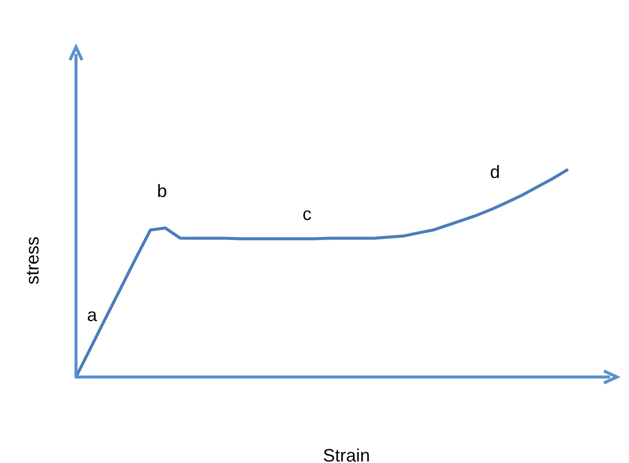 The image size is (629, 463). Describe the element at coordinates (32, 260) in the screenshot. I see `y-axis-title: stress` at that location.